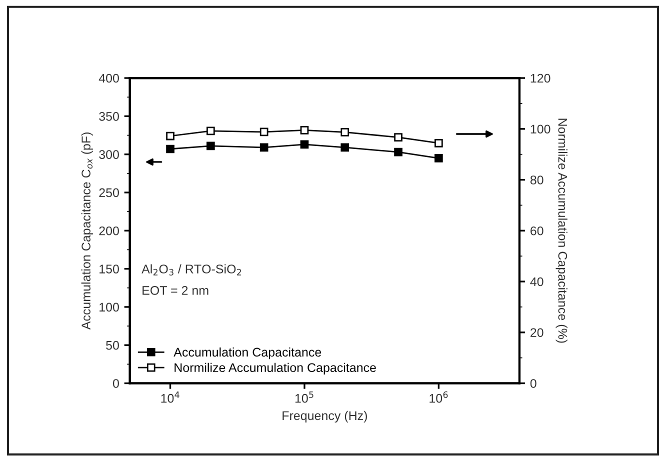 The height and width of the screenshot is (459, 666). What do you see at coordinates (109, 269) in the screenshot?
I see `y-tick-label: 150` at bounding box center [109, 269].